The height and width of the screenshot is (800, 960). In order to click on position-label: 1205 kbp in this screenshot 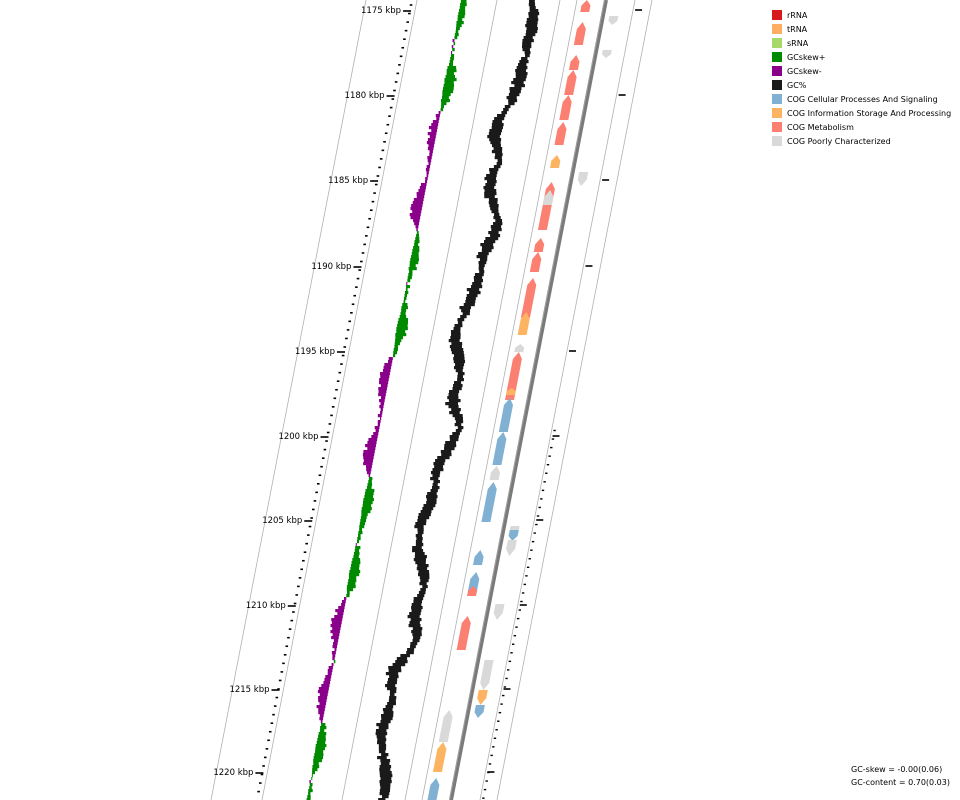, I will do `click(282, 521)`.